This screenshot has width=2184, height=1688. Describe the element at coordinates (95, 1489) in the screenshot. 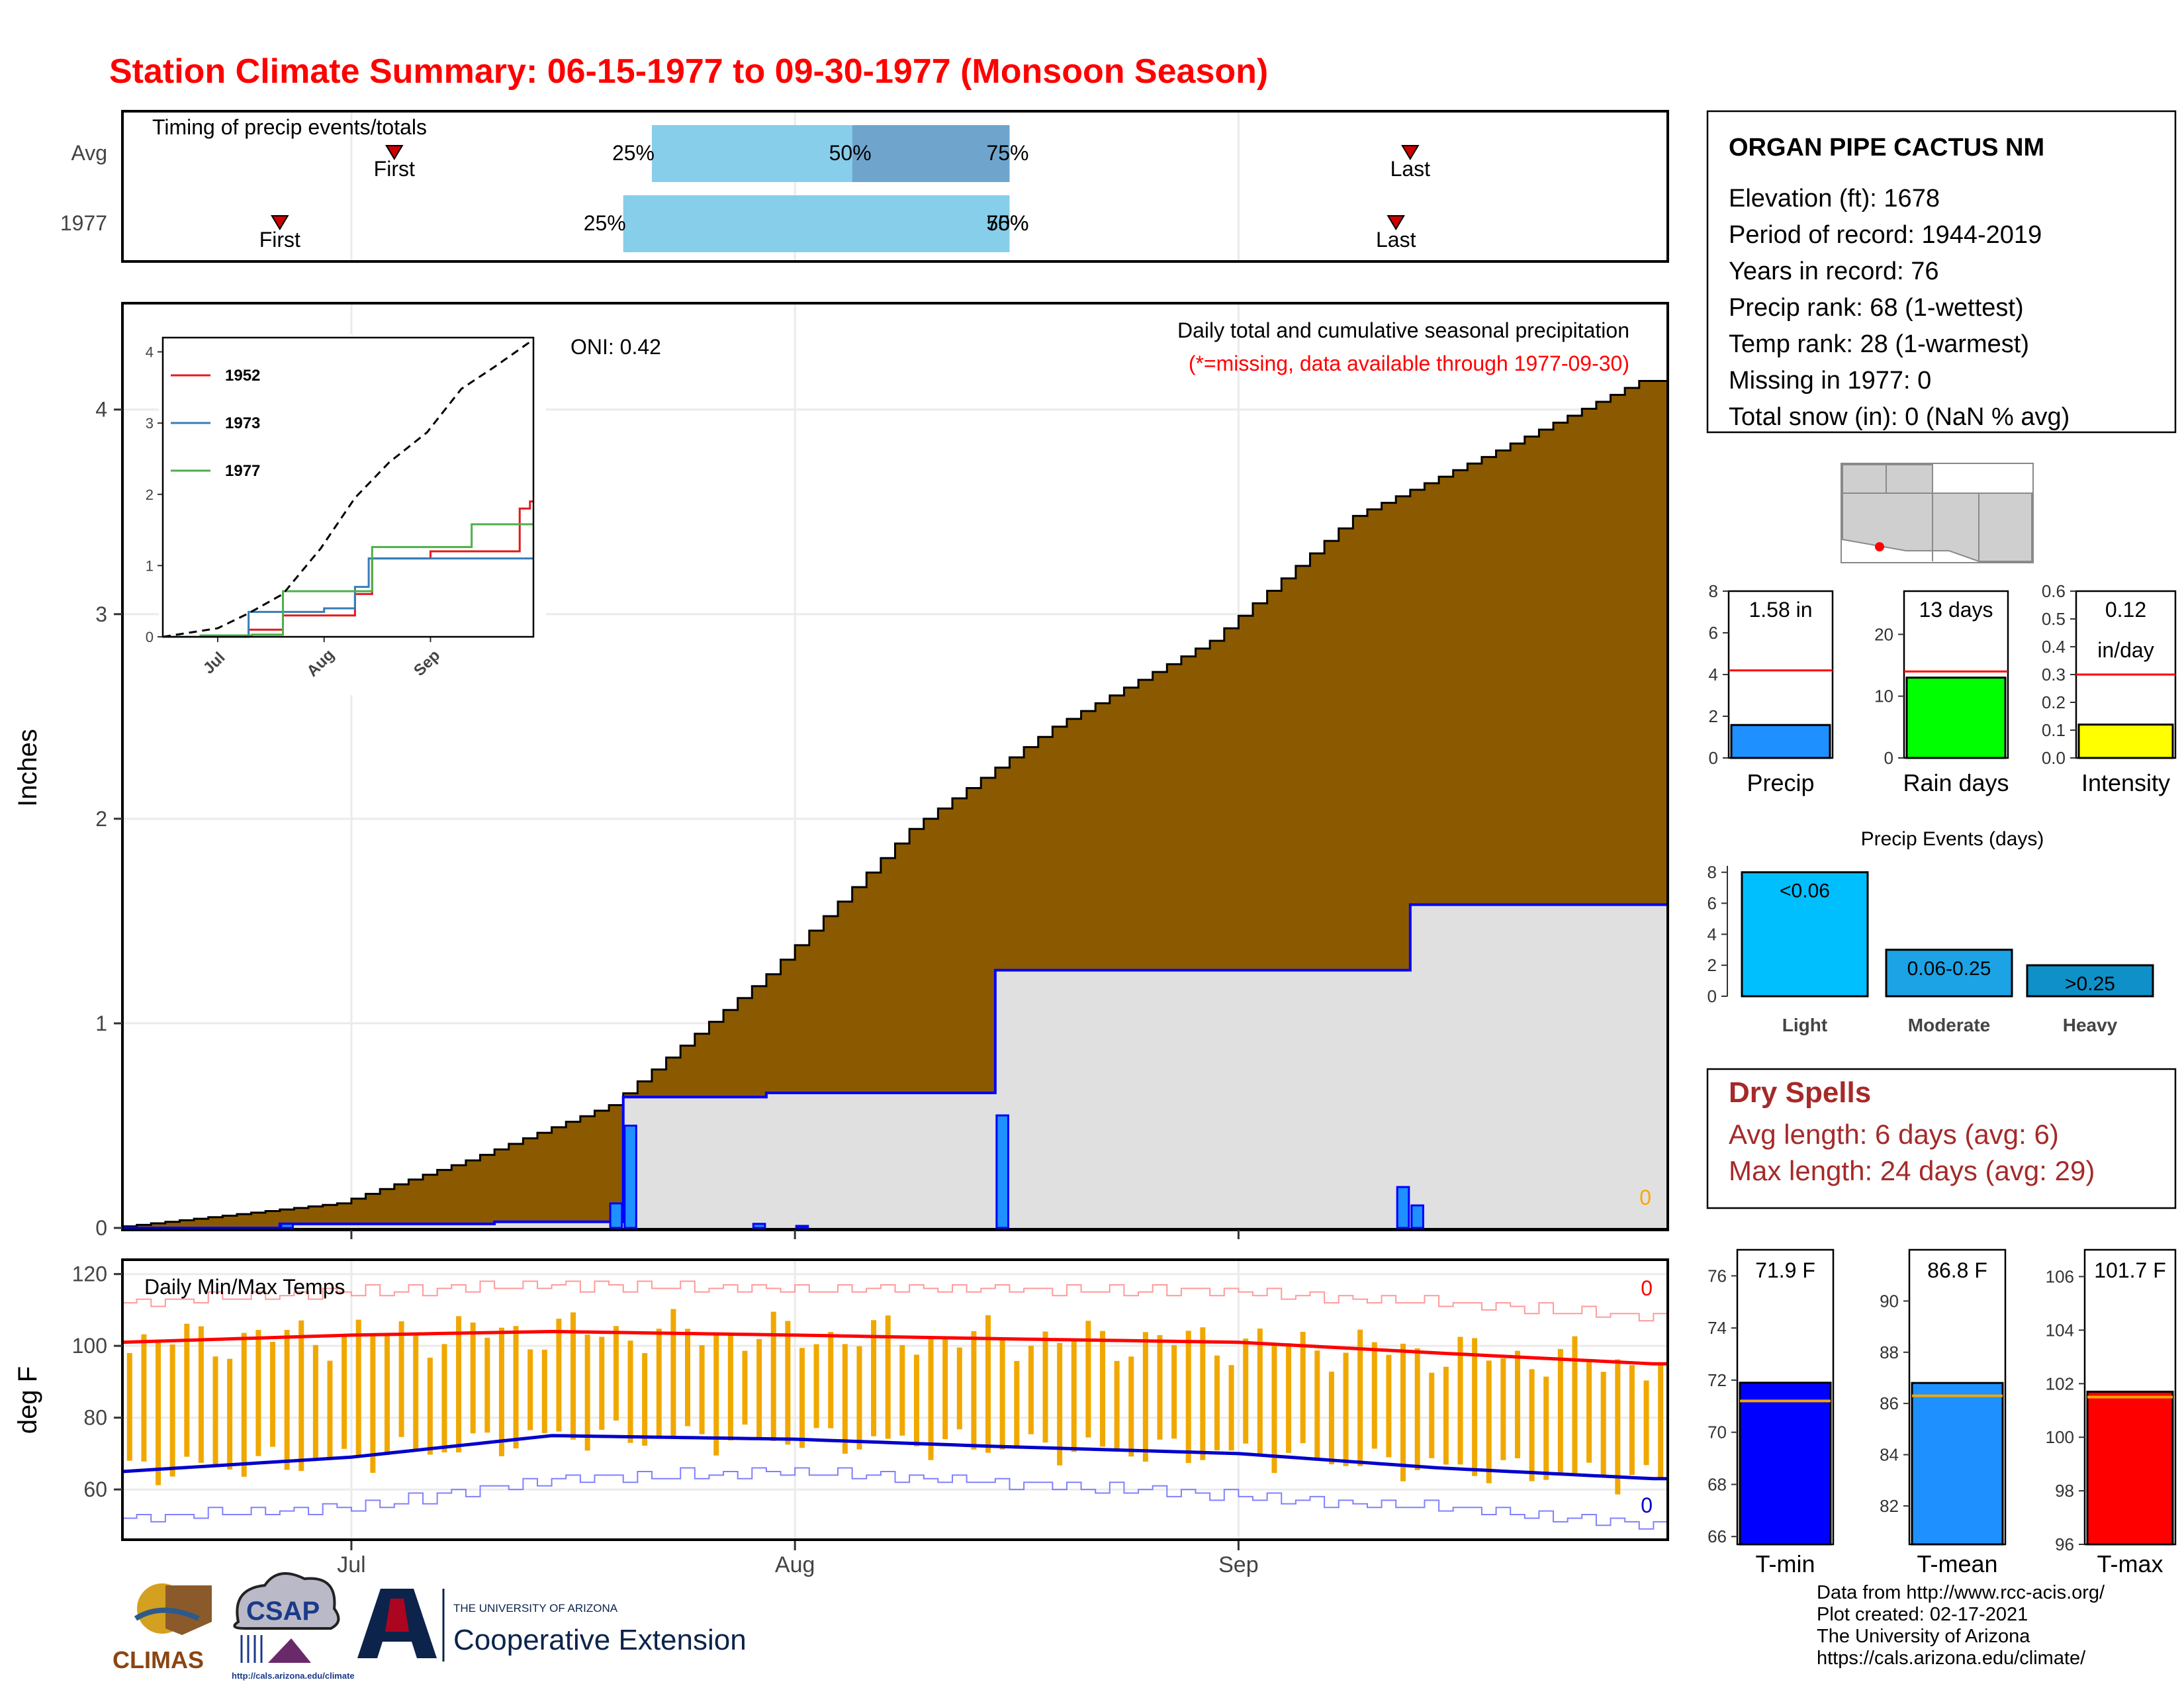

I see `temp-ytick-label: 60` at that location.